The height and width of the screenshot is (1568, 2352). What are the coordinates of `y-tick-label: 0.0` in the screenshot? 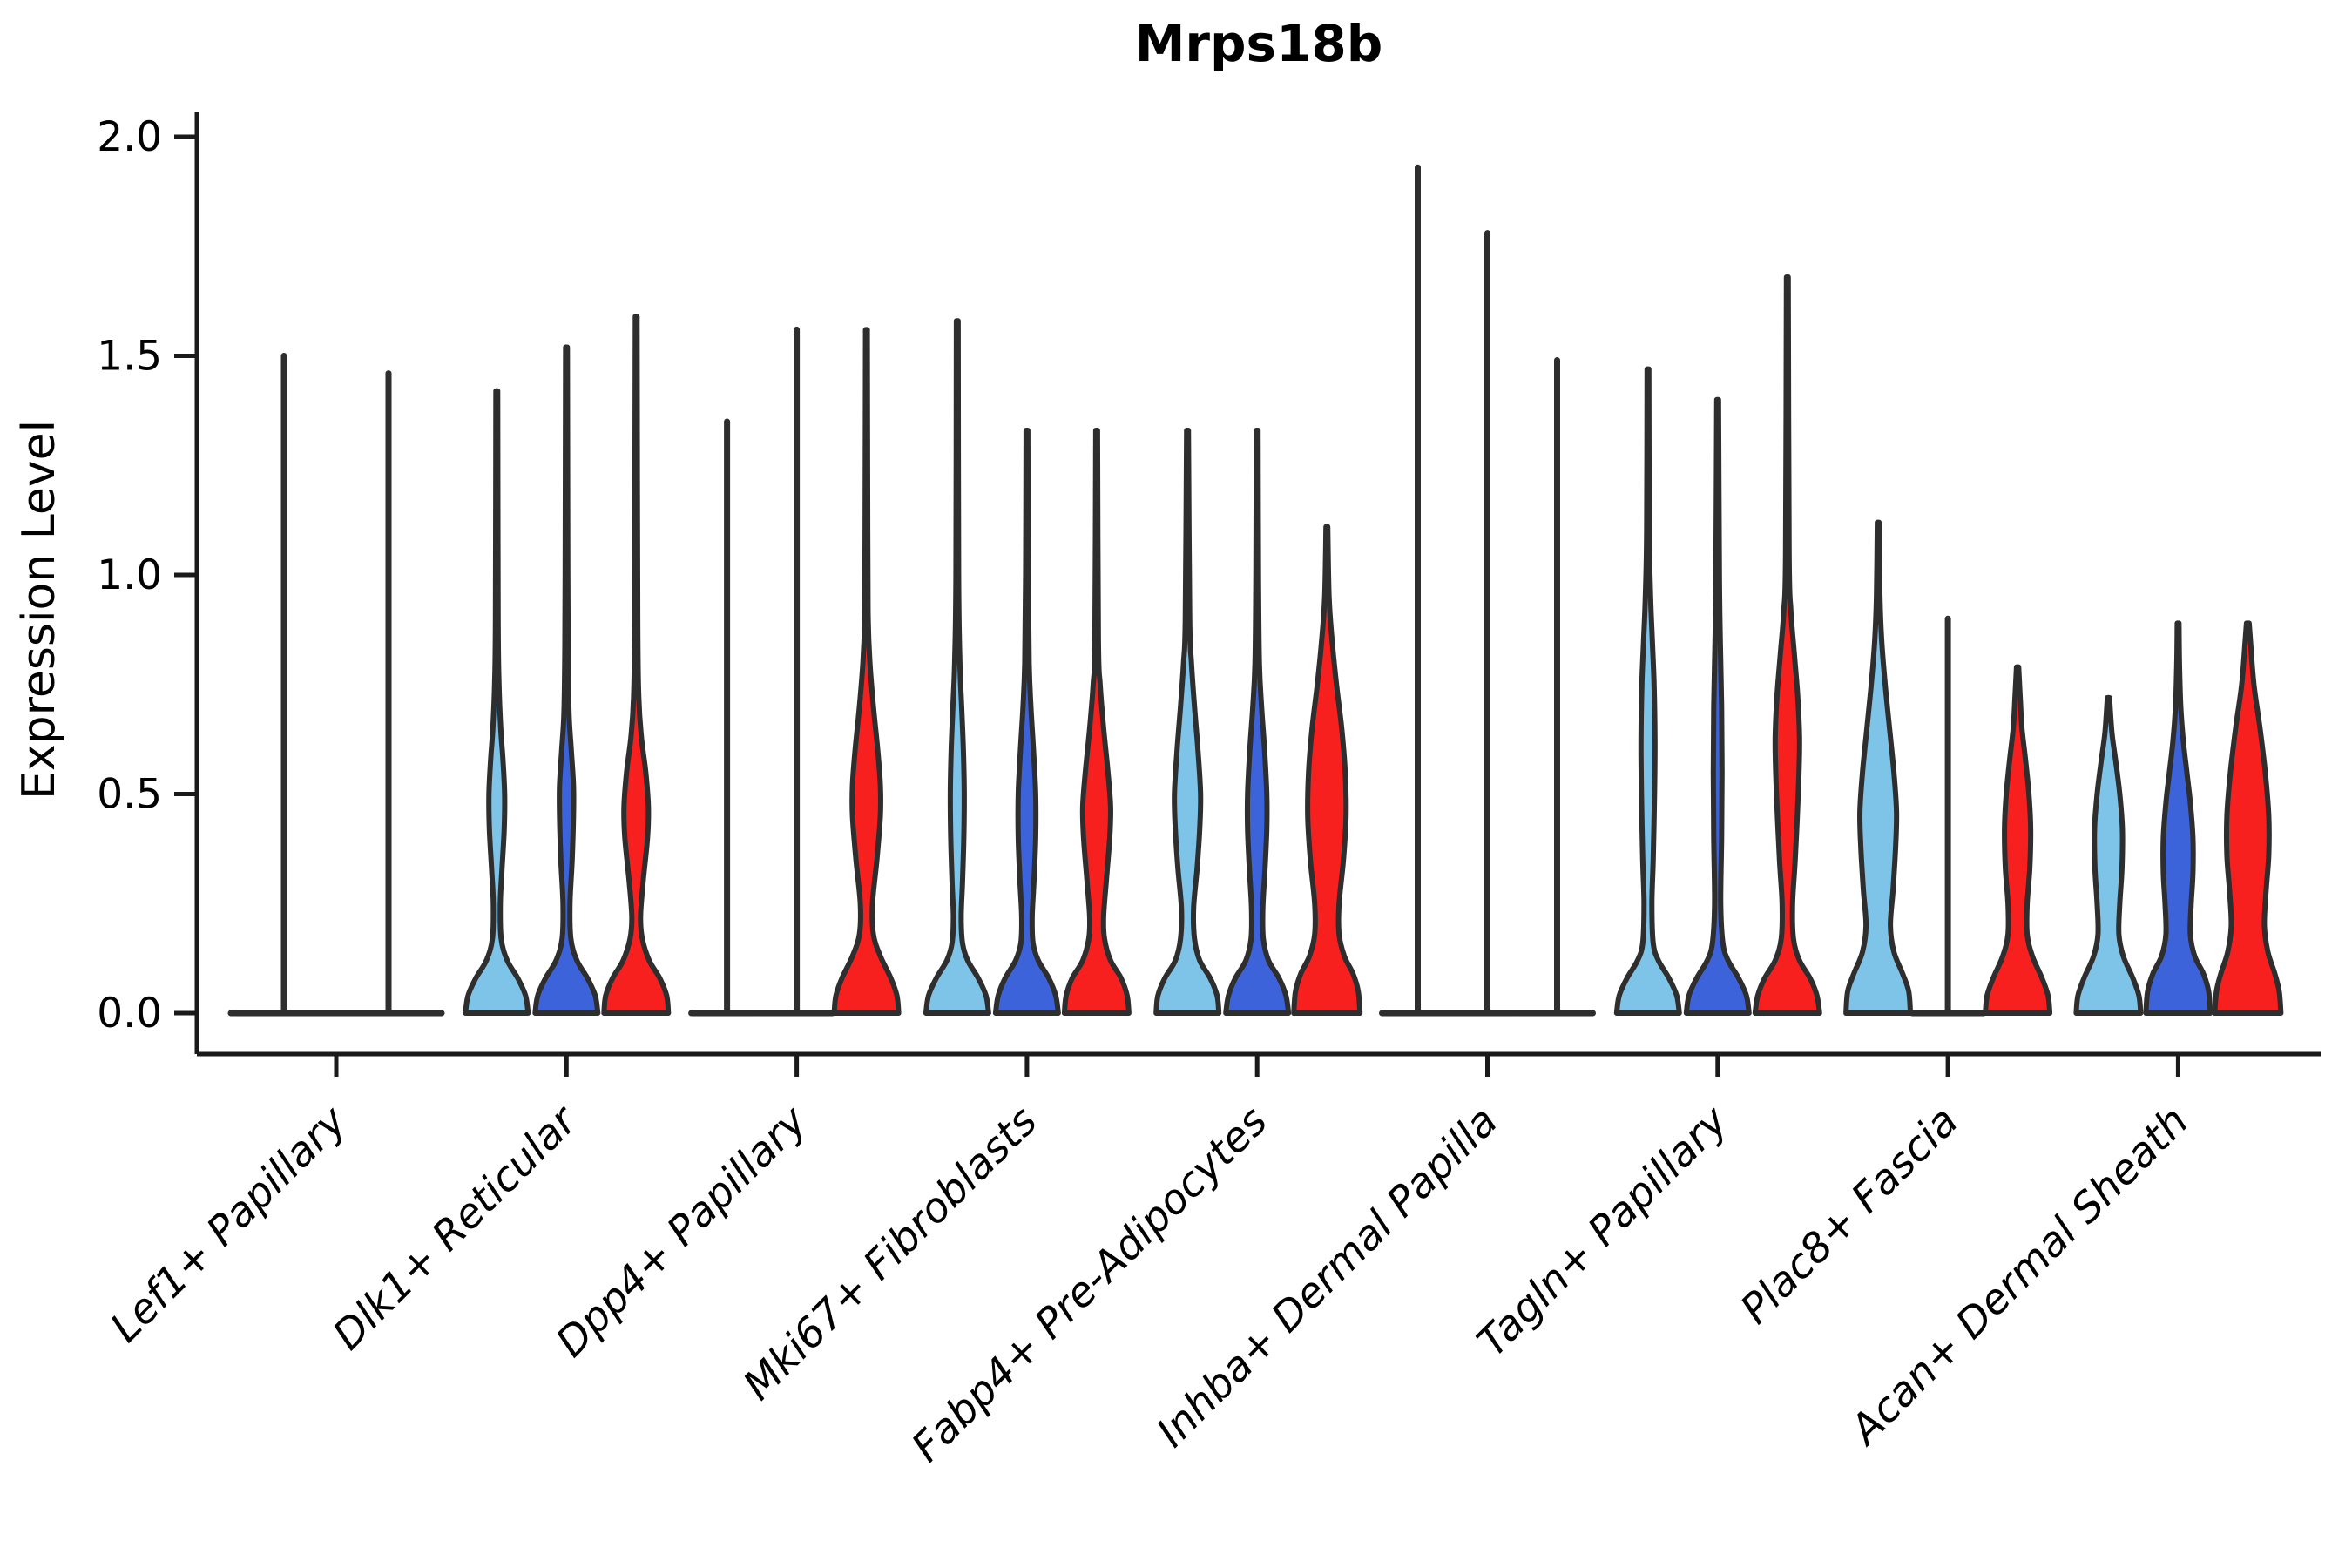 It's located at (129, 1014).